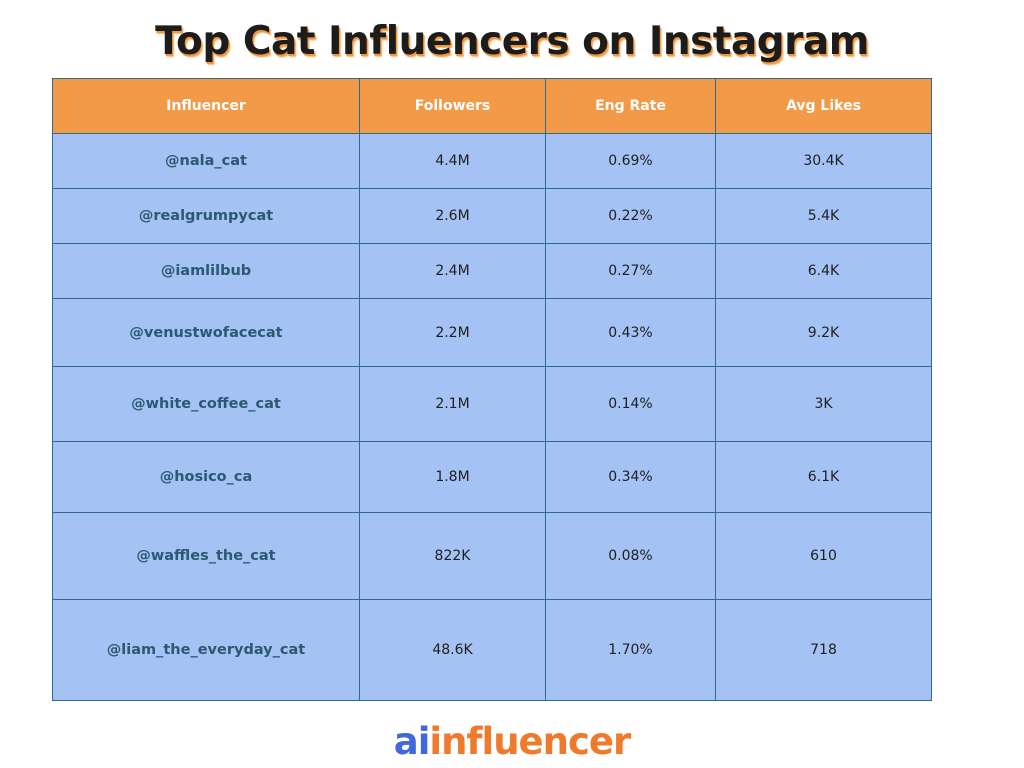  Describe the element at coordinates (823, 556) in the screenshot. I see `avg-likes-cell: 610` at that location.